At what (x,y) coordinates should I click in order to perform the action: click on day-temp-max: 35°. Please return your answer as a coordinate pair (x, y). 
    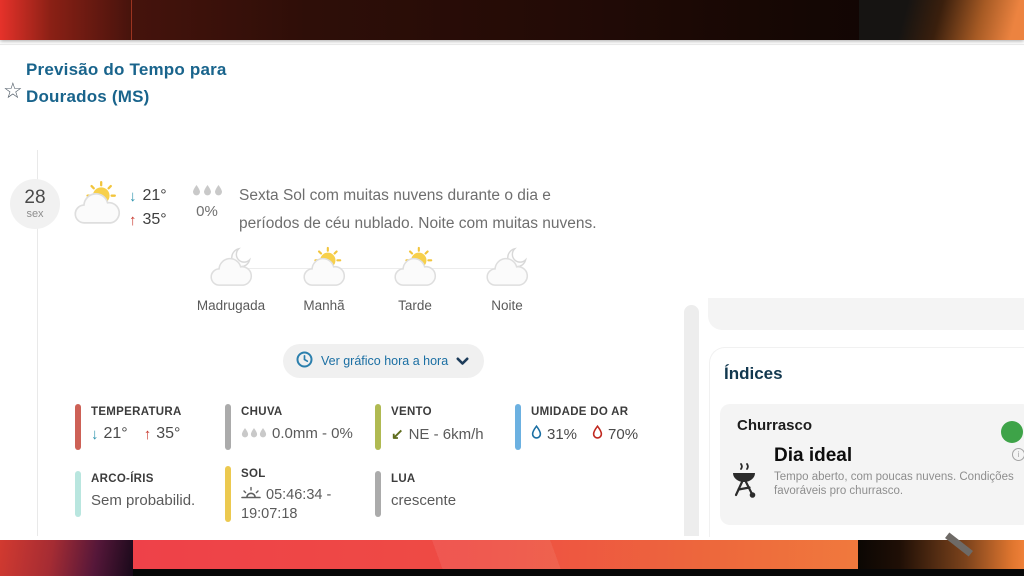
    Looking at the image, I should click on (154, 219).